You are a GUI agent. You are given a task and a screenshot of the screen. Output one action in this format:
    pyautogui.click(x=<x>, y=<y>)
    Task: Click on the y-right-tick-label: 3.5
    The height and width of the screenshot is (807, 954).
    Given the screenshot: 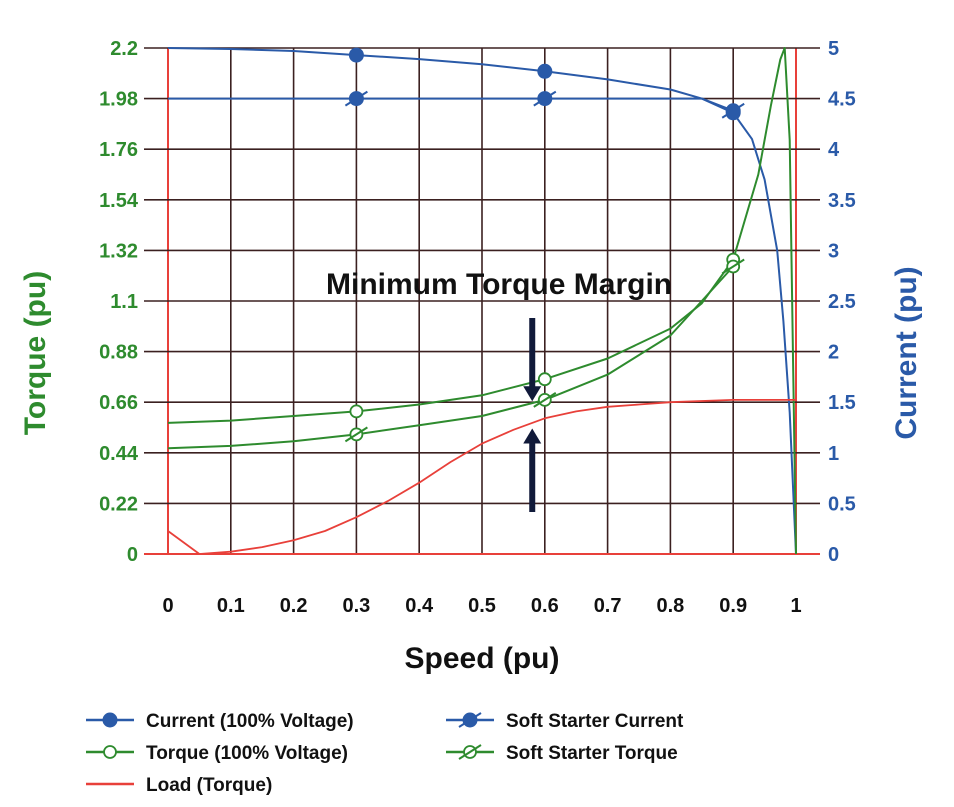 What is the action you would take?
    pyautogui.click(x=842, y=201)
    